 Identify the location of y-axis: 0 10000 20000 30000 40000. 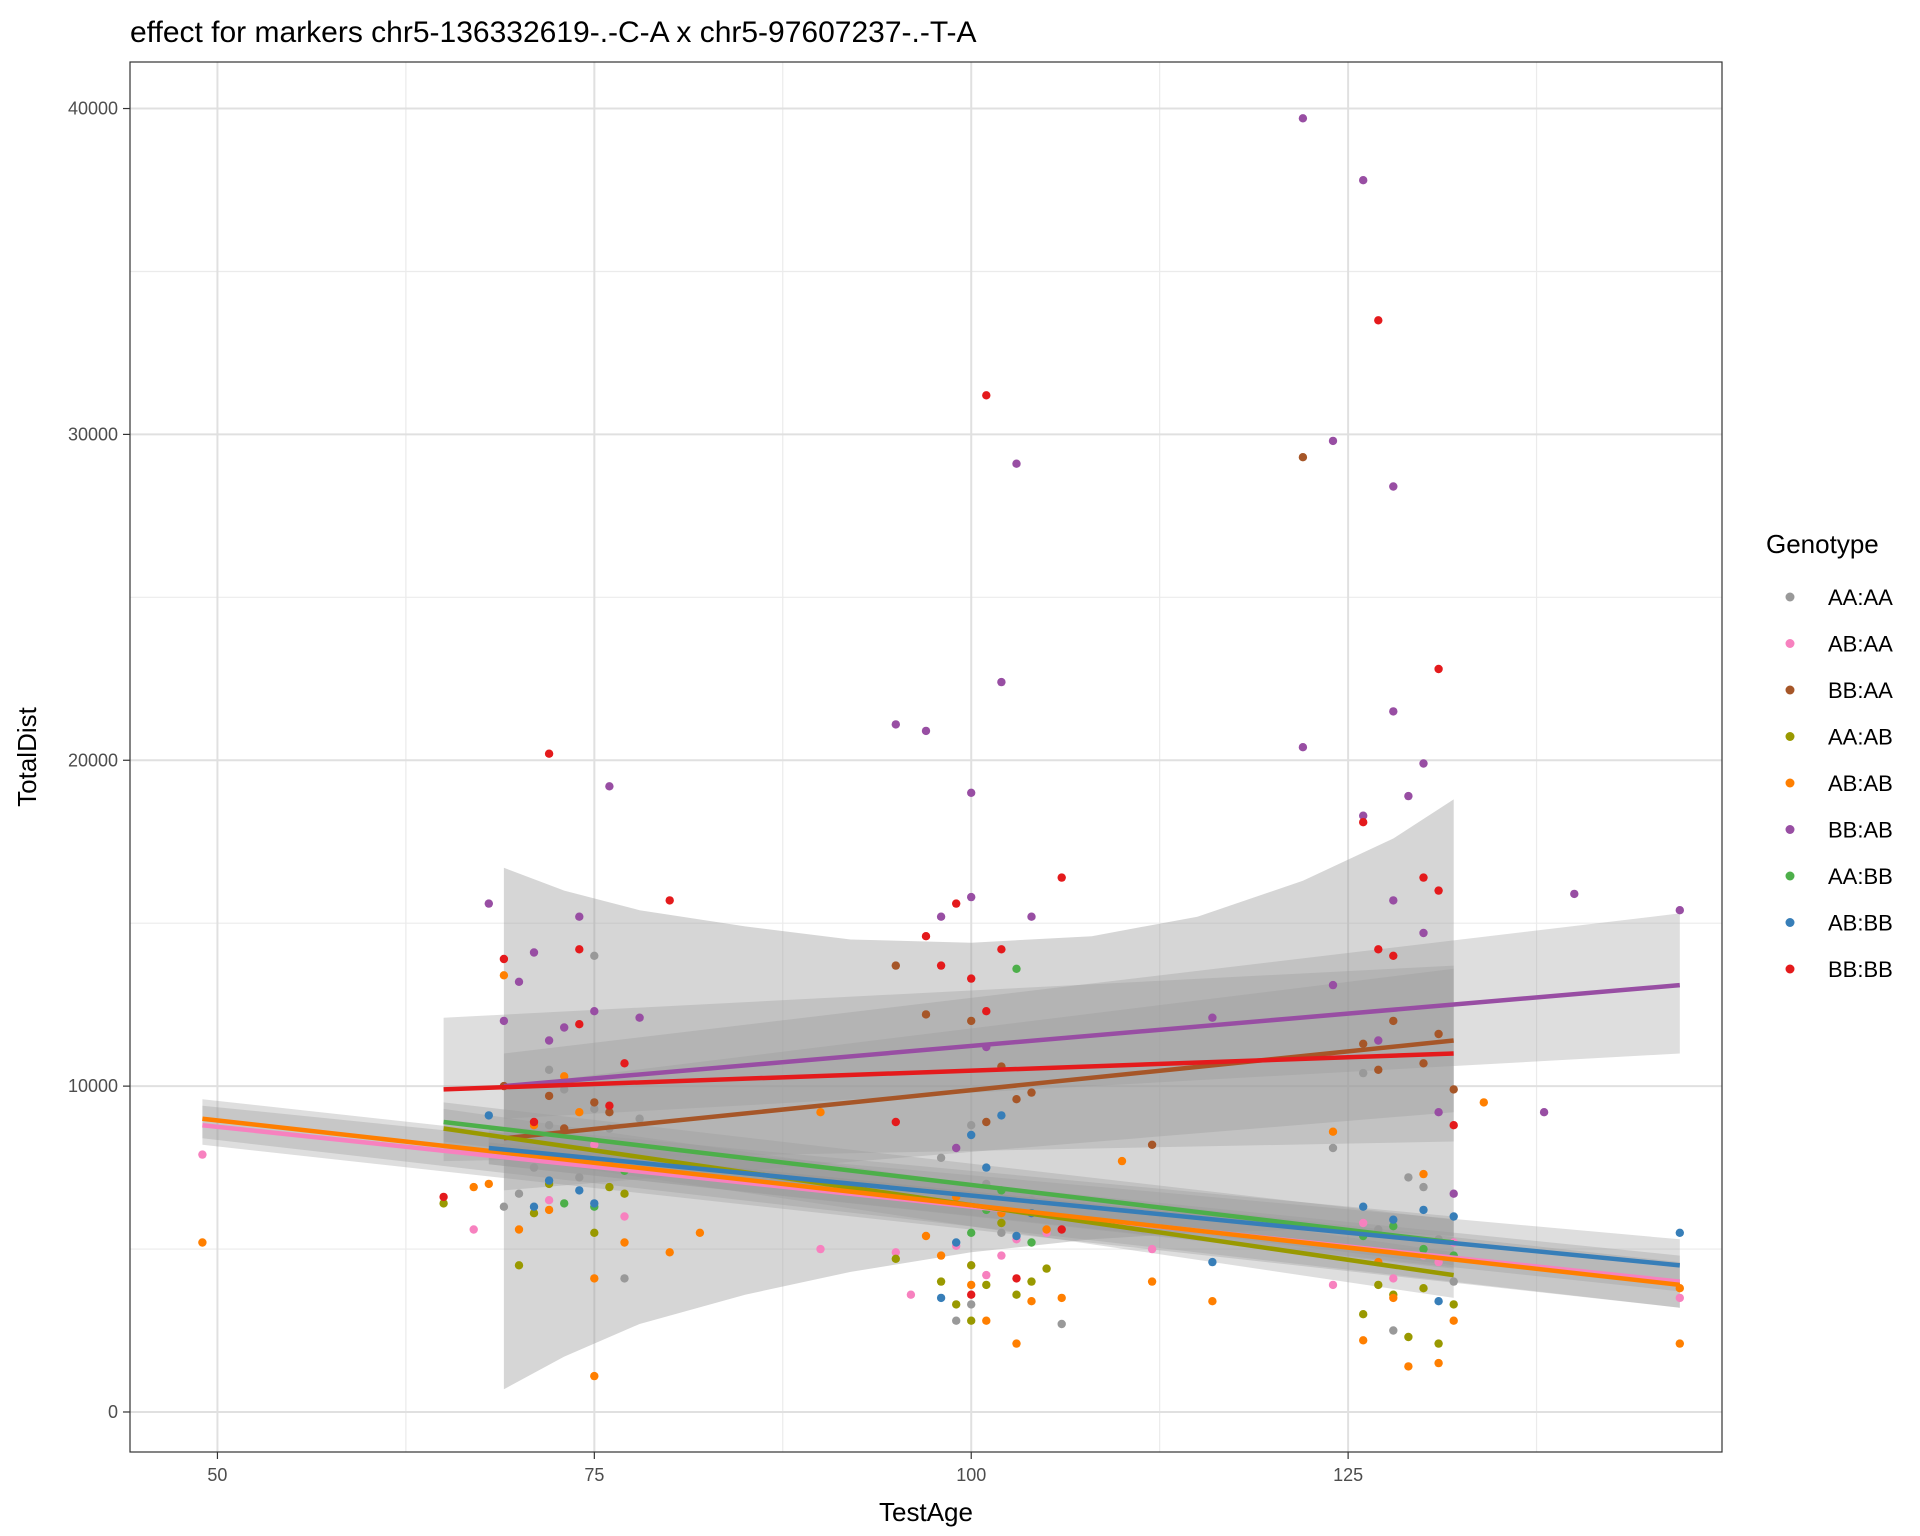
(99, 760).